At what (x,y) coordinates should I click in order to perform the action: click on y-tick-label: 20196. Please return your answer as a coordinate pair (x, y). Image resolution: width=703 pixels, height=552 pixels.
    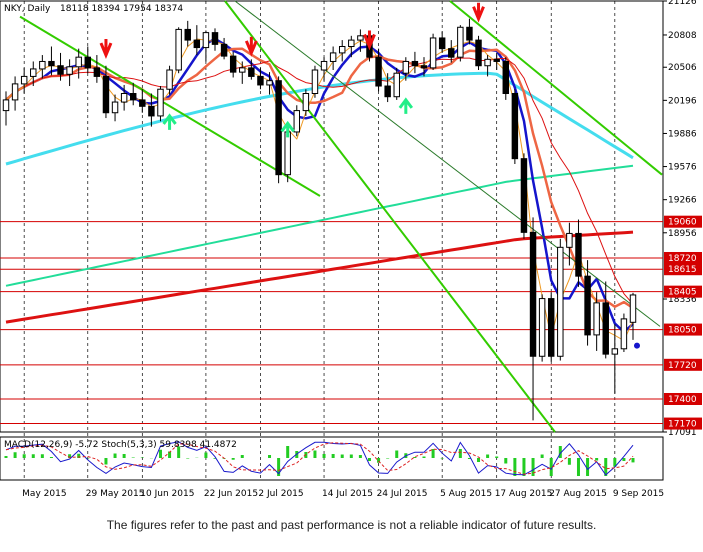
    Looking at the image, I should click on (682, 101).